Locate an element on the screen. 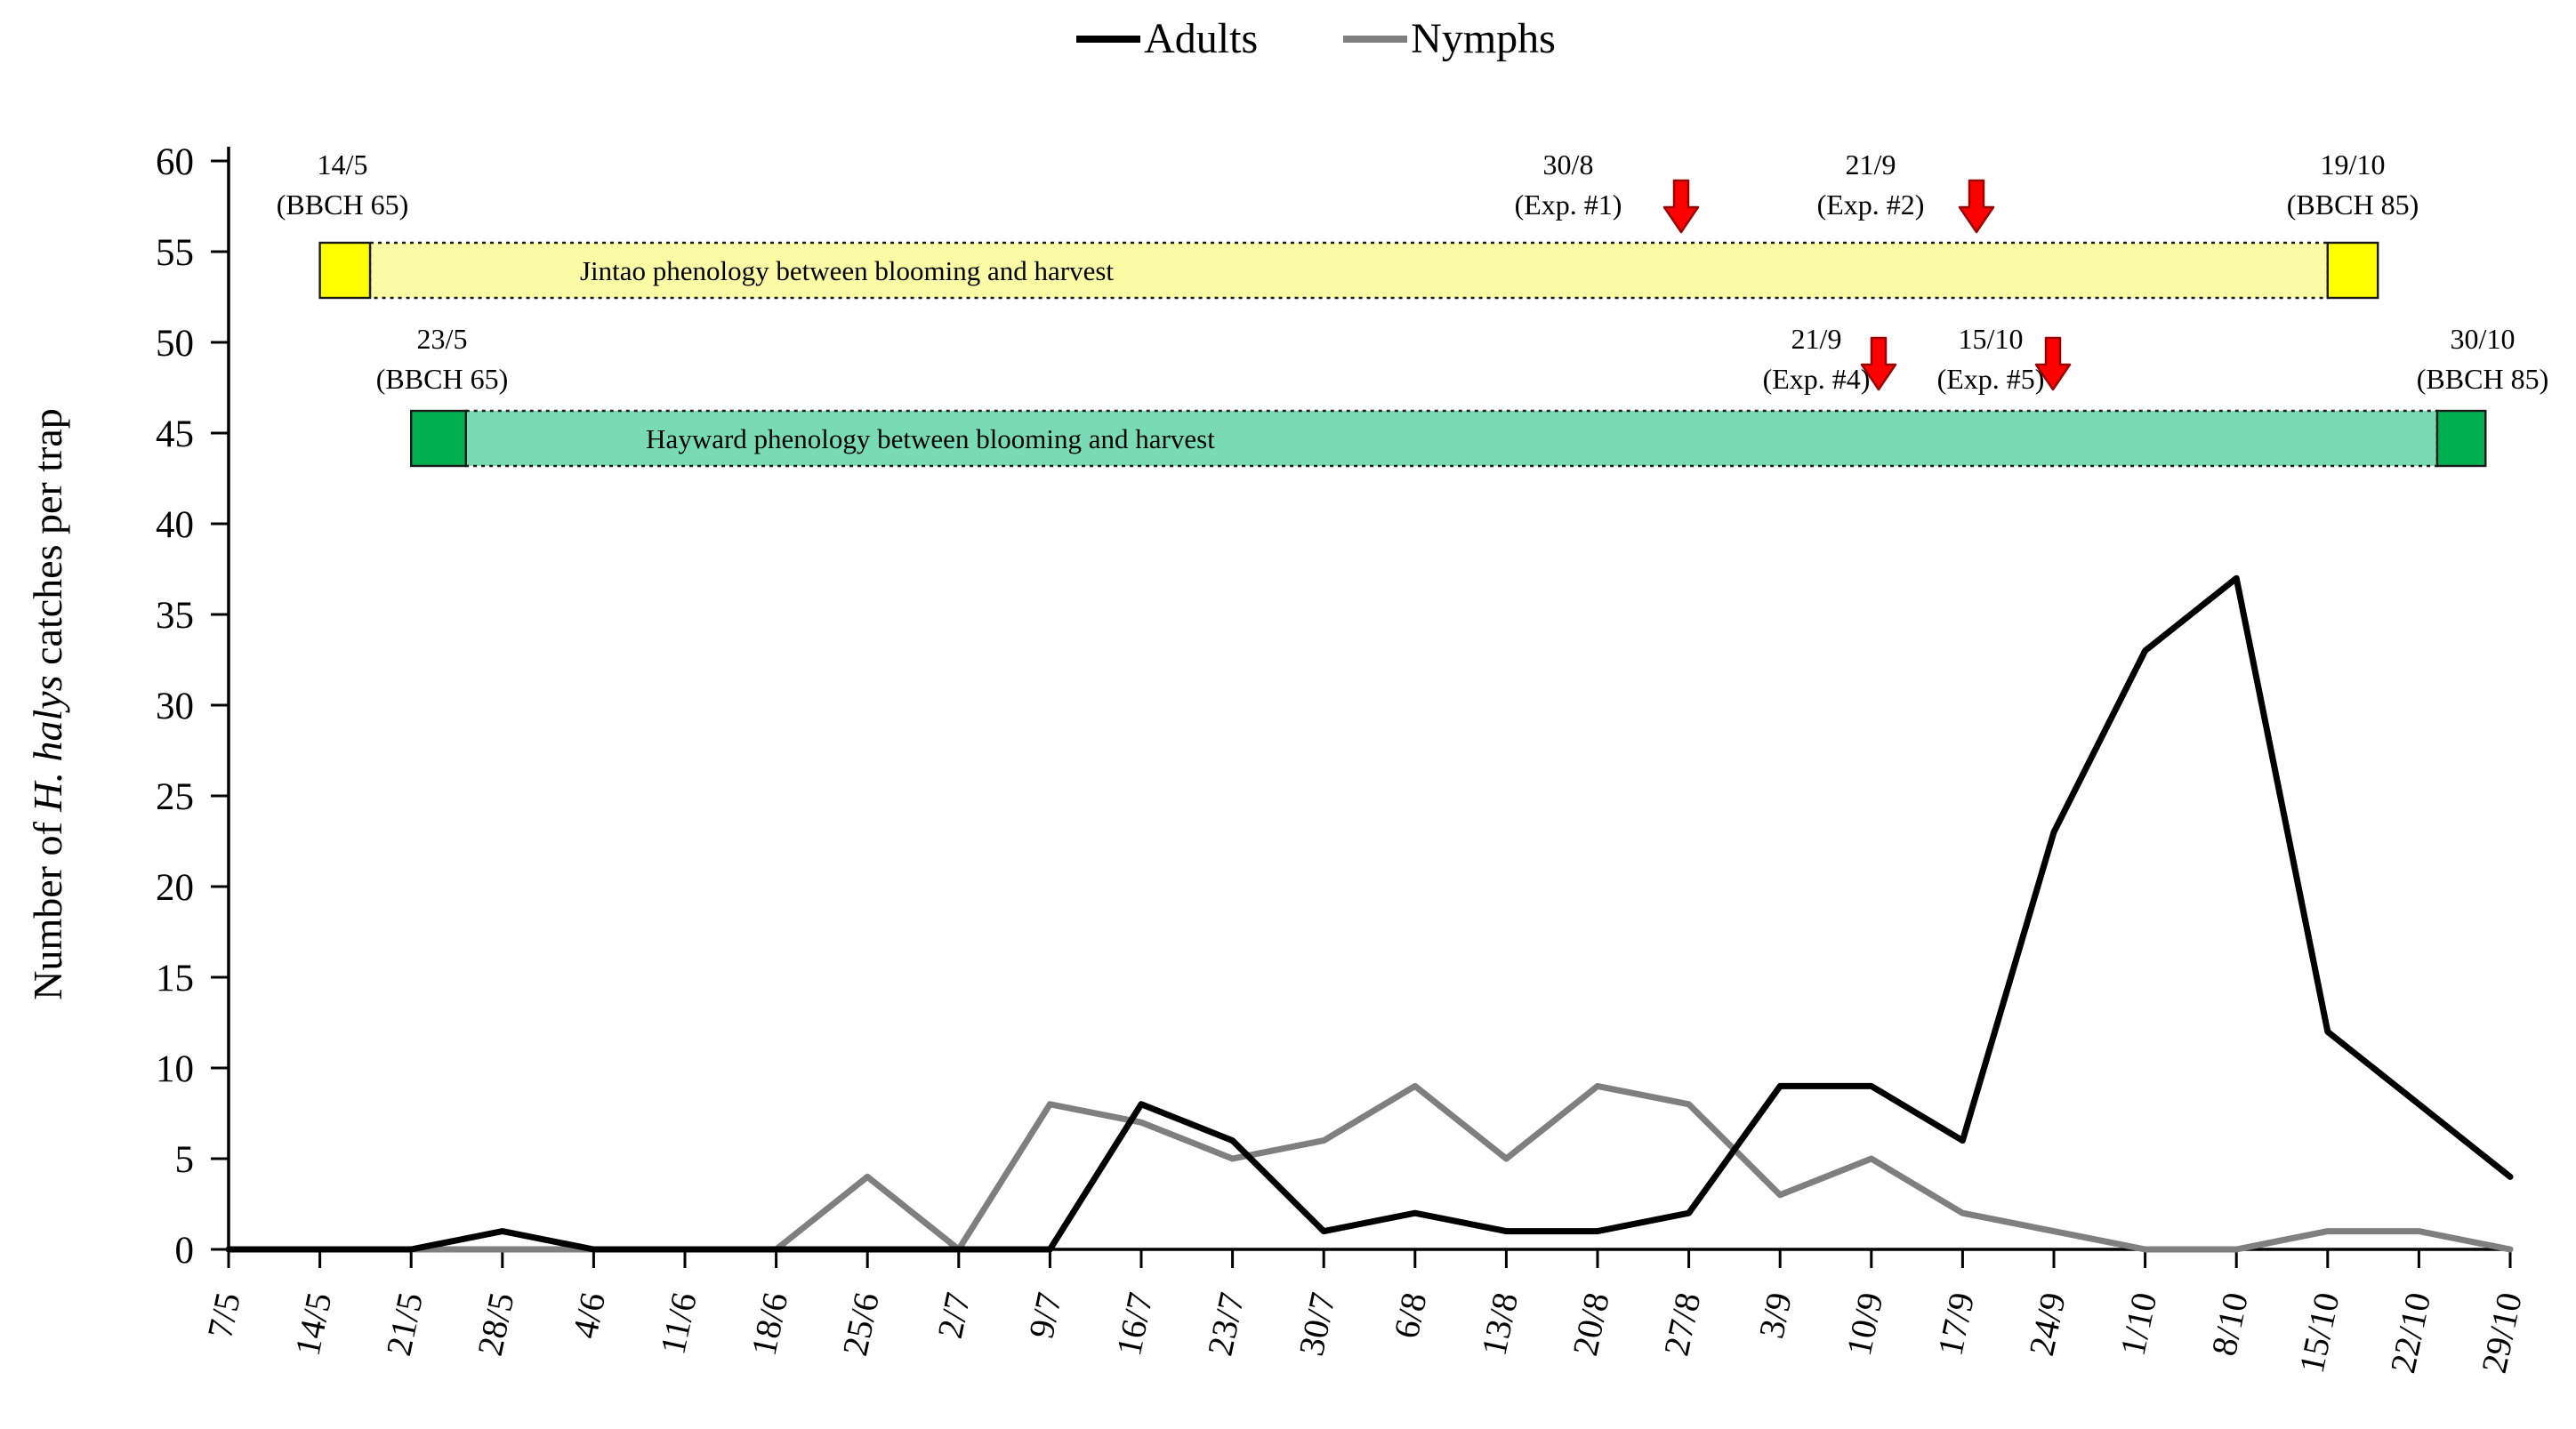 This screenshot has width=2576, height=1429. x-tick-label: 7/5 is located at coordinates (223, 1315).